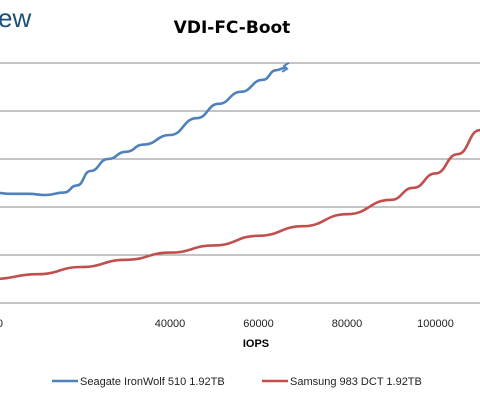 This screenshot has width=480, height=401. Describe the element at coordinates (227, 324) in the screenshot. I see `x-axis-ticks: 40000 60000 80000 100000 0` at that location.